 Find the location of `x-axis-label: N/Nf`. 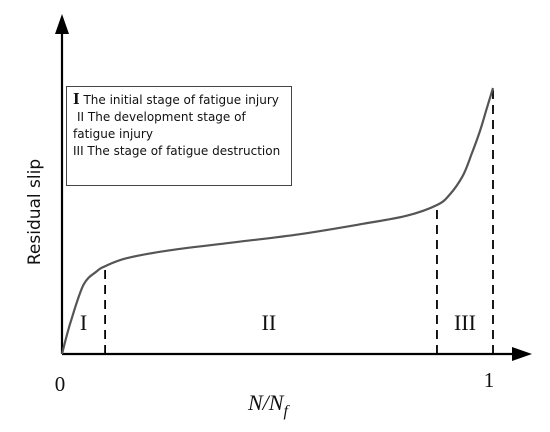

x-axis-label: N/Nf is located at coordinates (268, 405).